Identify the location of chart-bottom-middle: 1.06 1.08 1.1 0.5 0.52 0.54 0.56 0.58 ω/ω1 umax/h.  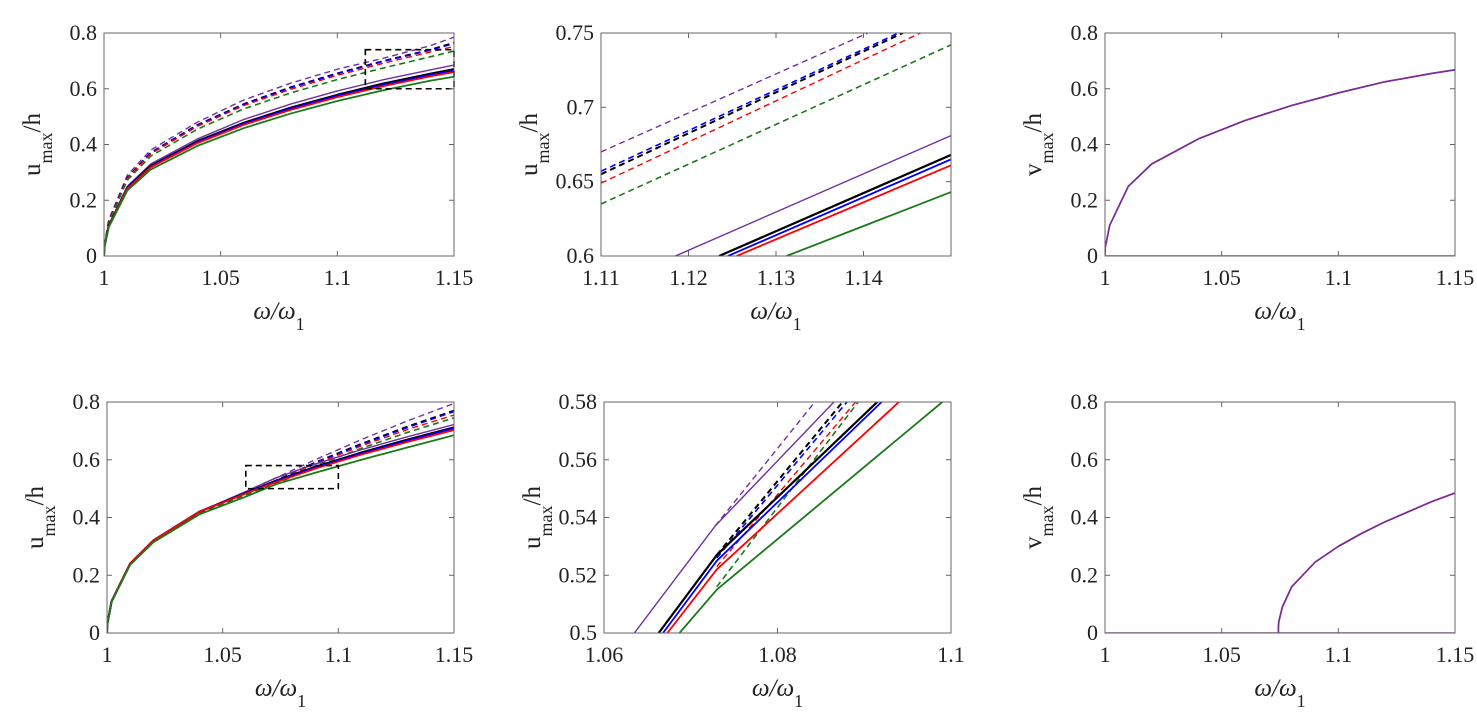
(742, 550).